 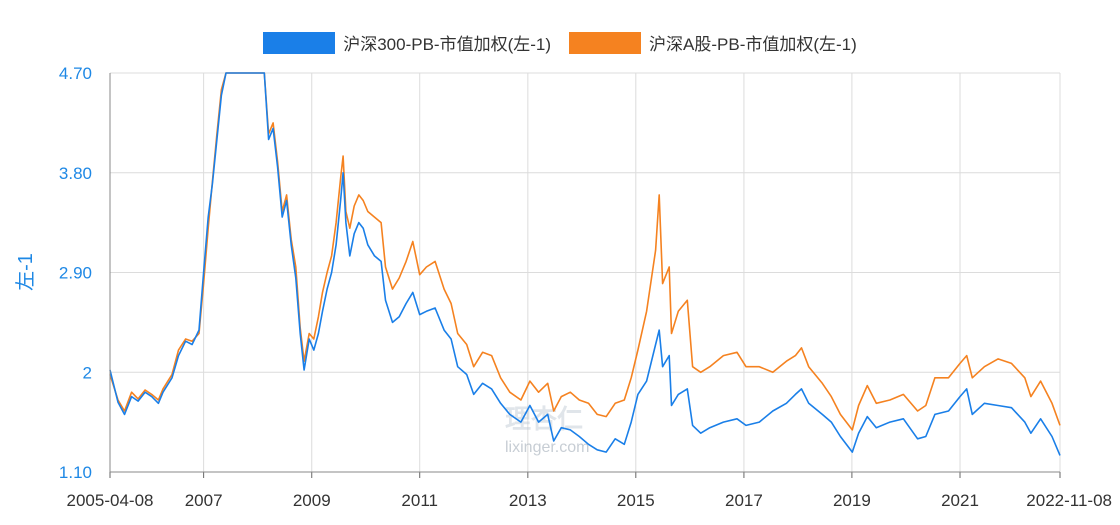 What do you see at coordinates (547, 447) in the screenshot?
I see `watermark-domain: lixinger.com` at bounding box center [547, 447].